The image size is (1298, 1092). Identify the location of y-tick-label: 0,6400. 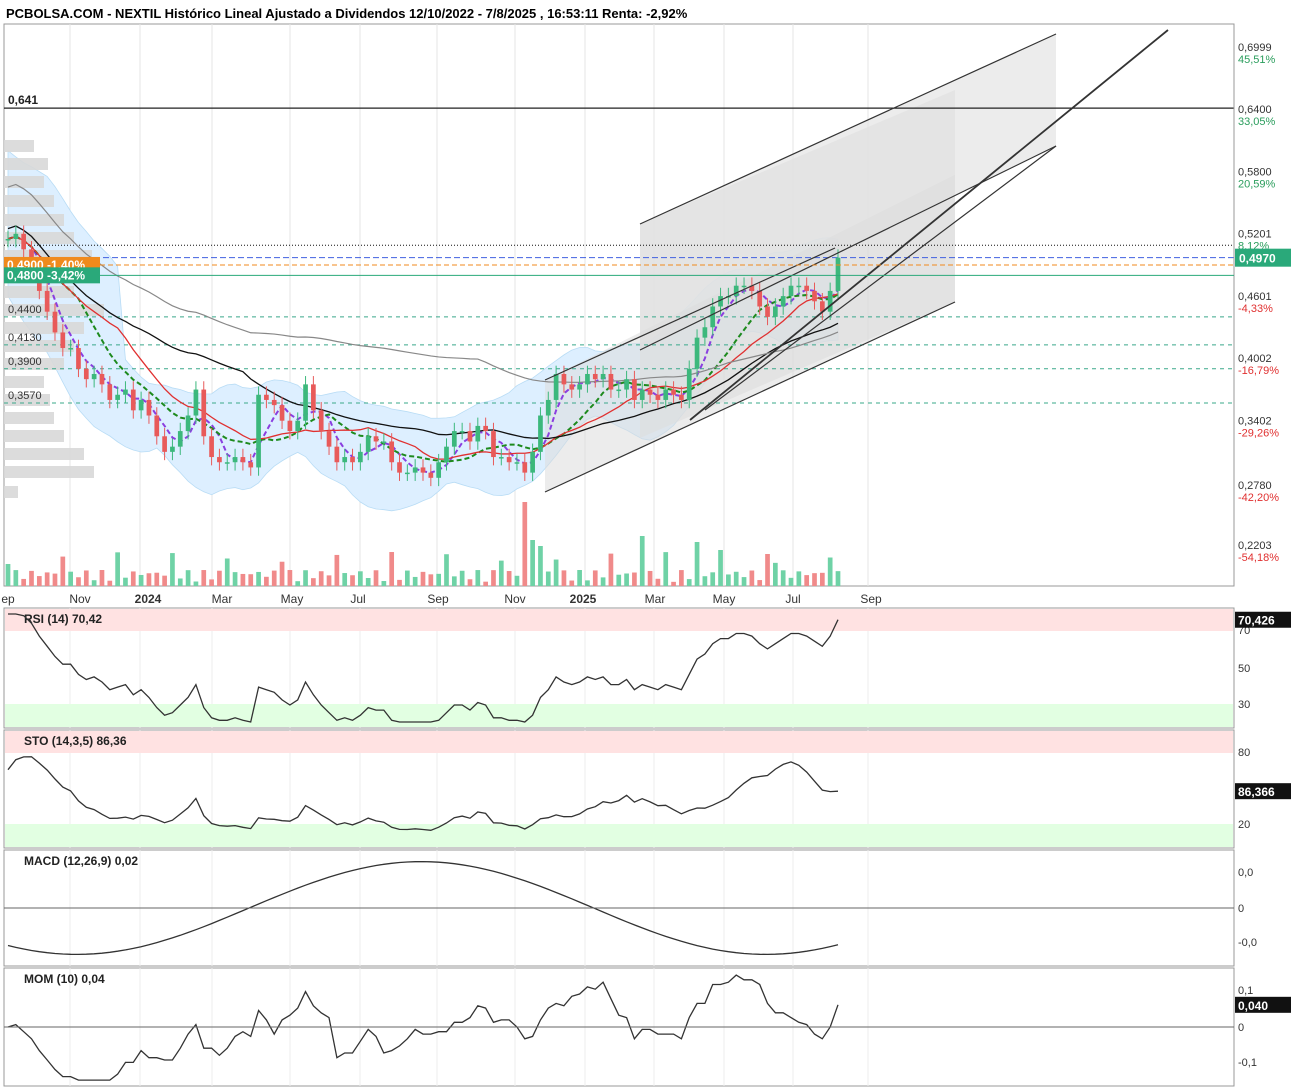
(1255, 110).